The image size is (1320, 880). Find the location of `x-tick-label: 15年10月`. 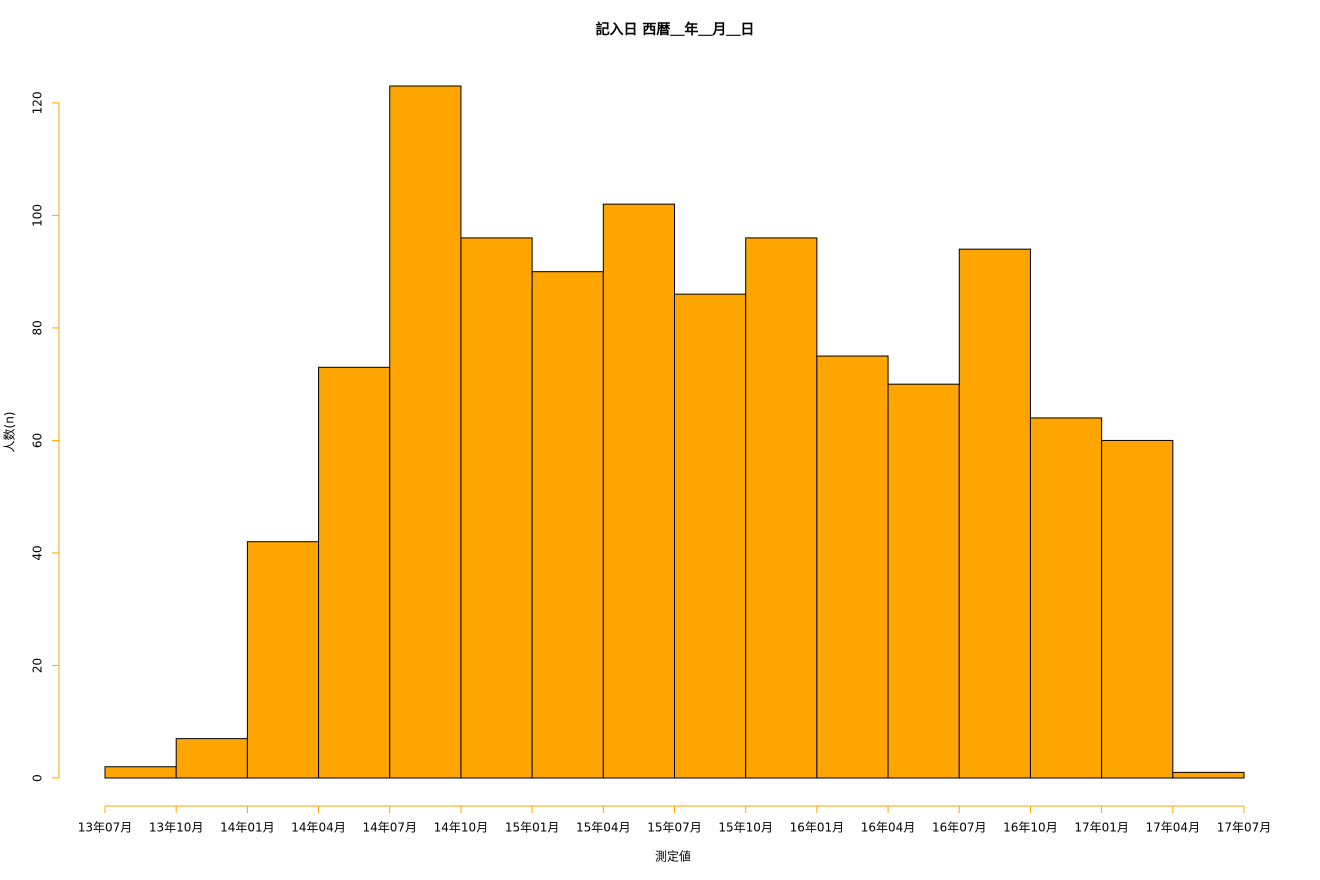

x-tick-label: 15年10月 is located at coordinates (745, 828).